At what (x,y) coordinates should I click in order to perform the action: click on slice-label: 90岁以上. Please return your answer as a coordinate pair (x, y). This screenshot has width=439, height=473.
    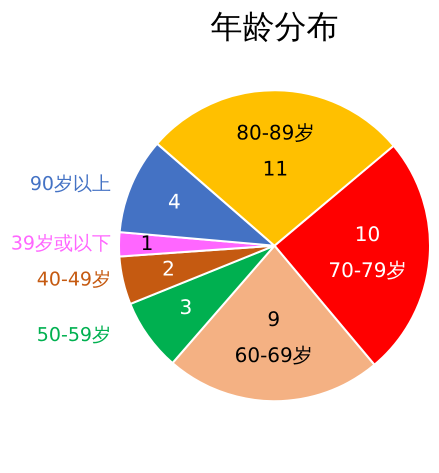
    Looking at the image, I should click on (70, 183).